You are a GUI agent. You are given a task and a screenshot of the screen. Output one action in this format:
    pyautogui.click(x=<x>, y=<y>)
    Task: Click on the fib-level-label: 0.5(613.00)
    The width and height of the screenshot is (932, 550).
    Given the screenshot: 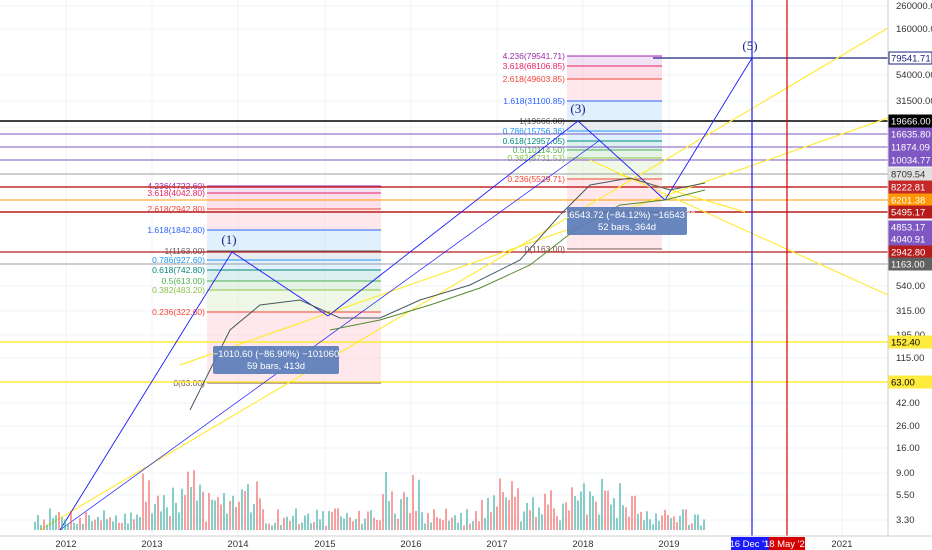 What is the action you would take?
    pyautogui.click(x=184, y=281)
    